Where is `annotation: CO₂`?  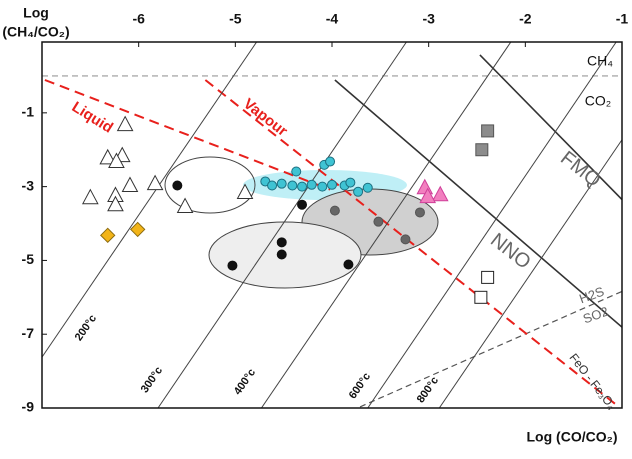 annotation: CO₂ is located at coordinates (598, 101).